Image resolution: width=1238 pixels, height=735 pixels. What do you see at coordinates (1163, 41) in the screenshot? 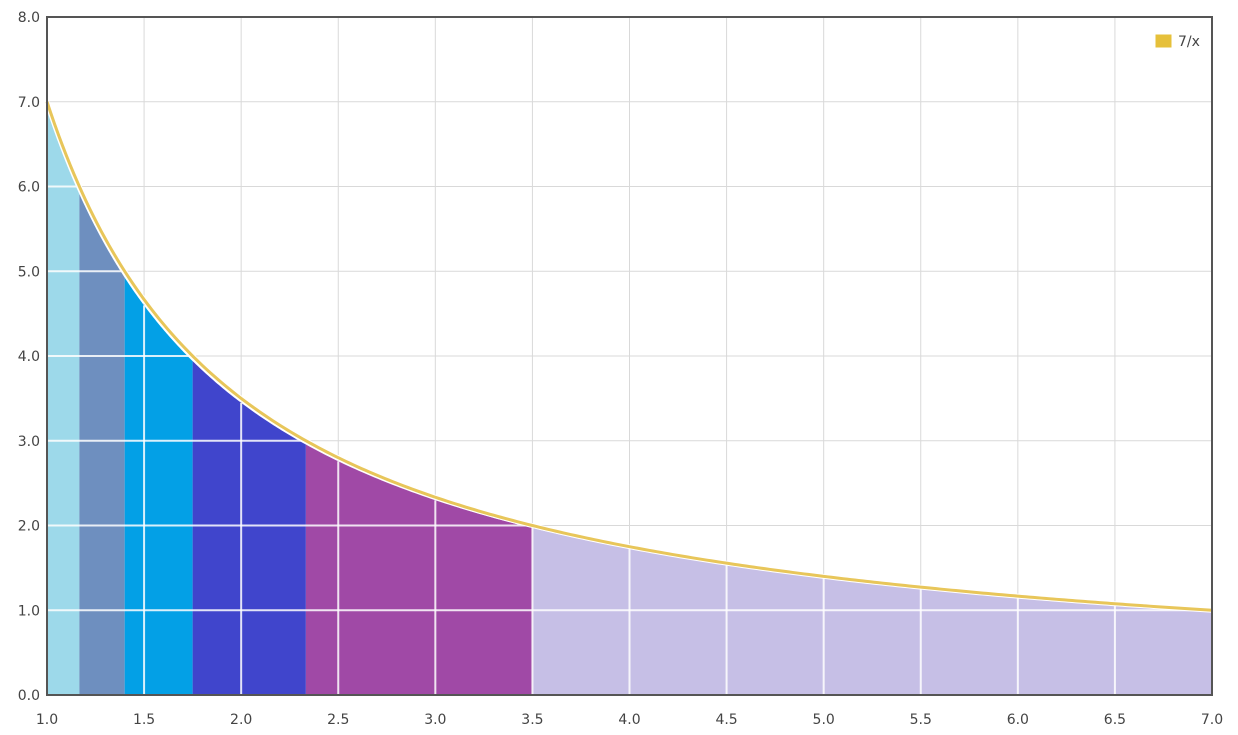
I see `legend-swatch` at bounding box center [1163, 41].